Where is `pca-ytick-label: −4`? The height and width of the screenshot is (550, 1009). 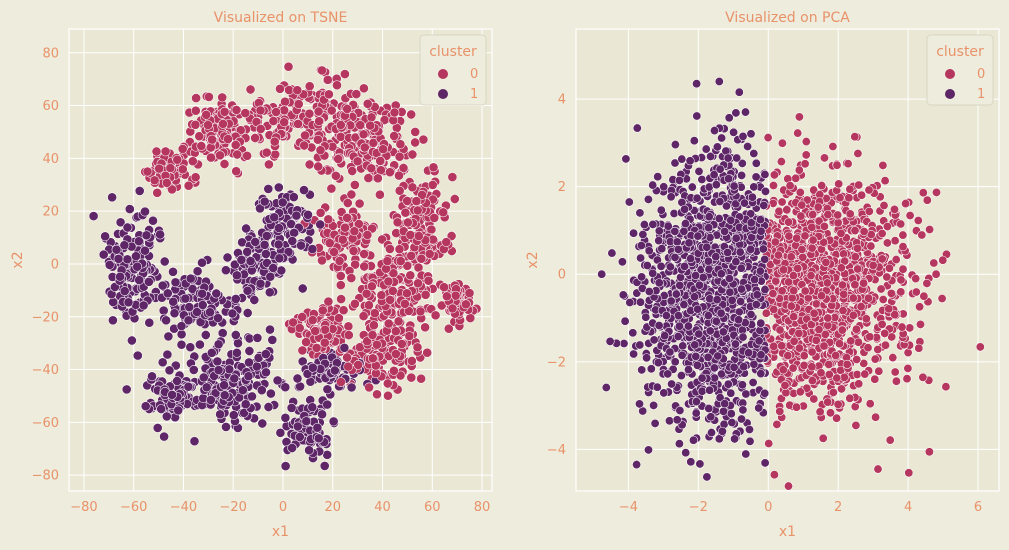
pca-ytick-label: −4 is located at coordinates (556, 450).